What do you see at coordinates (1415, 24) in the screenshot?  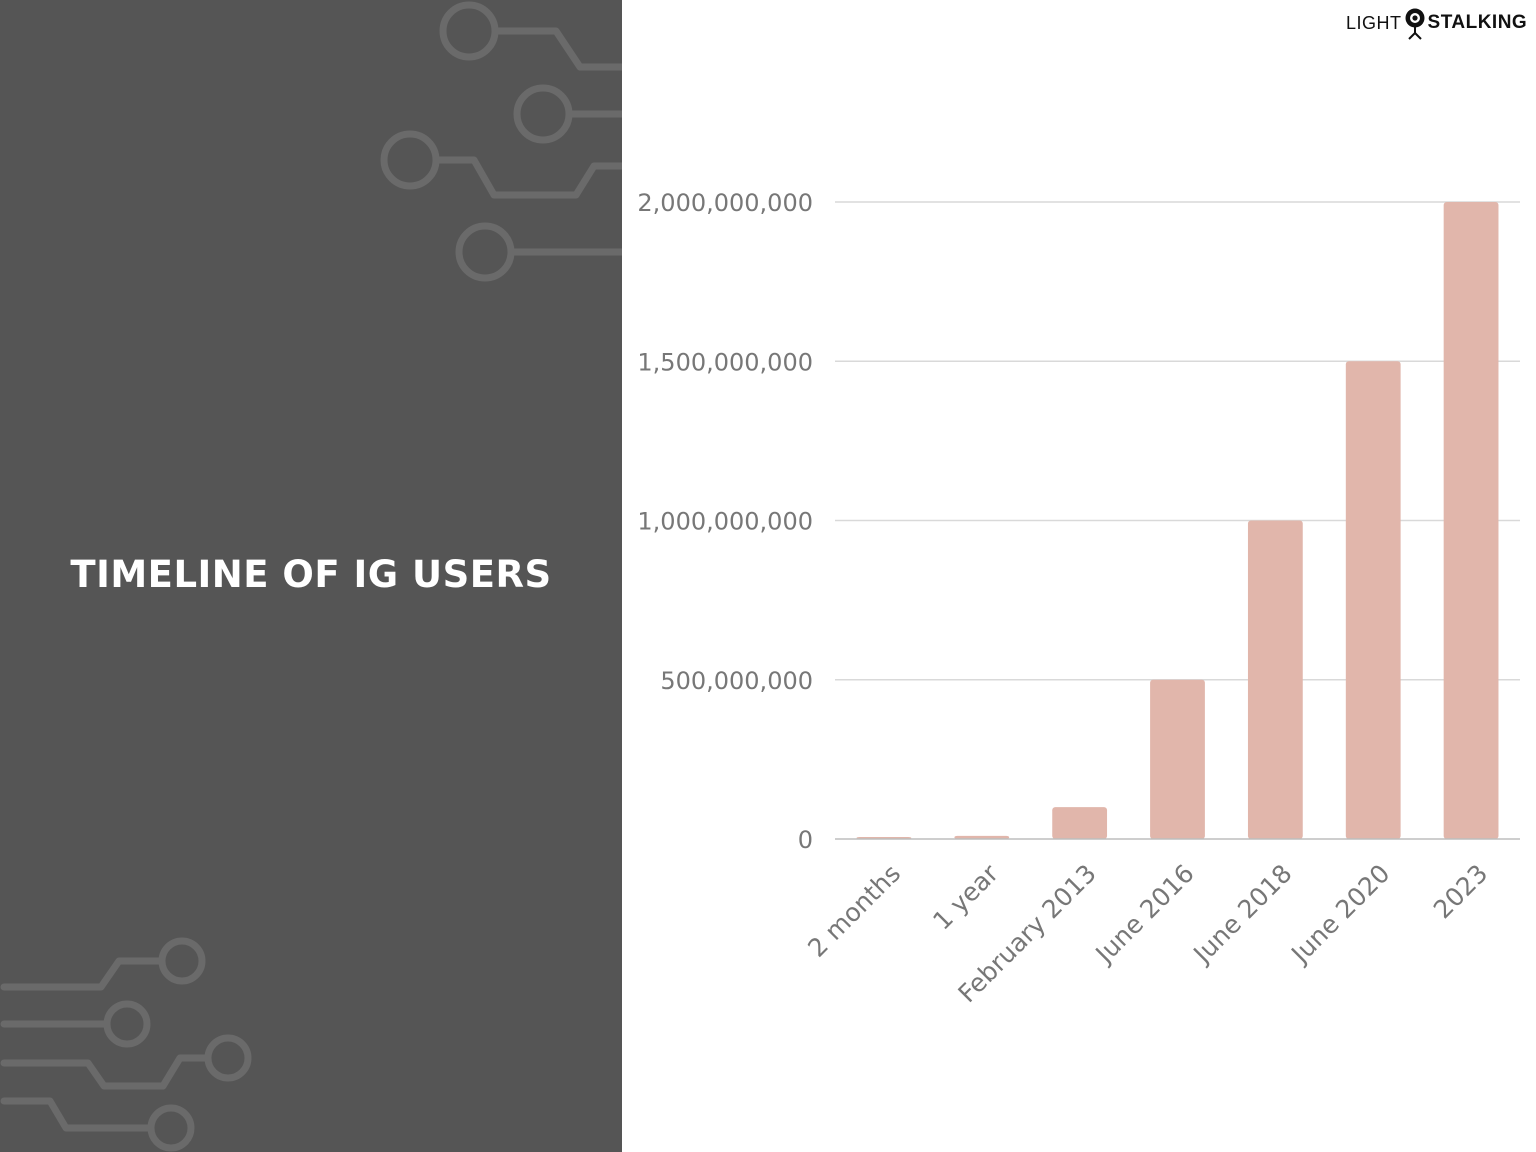 I see `camera-icon` at bounding box center [1415, 24].